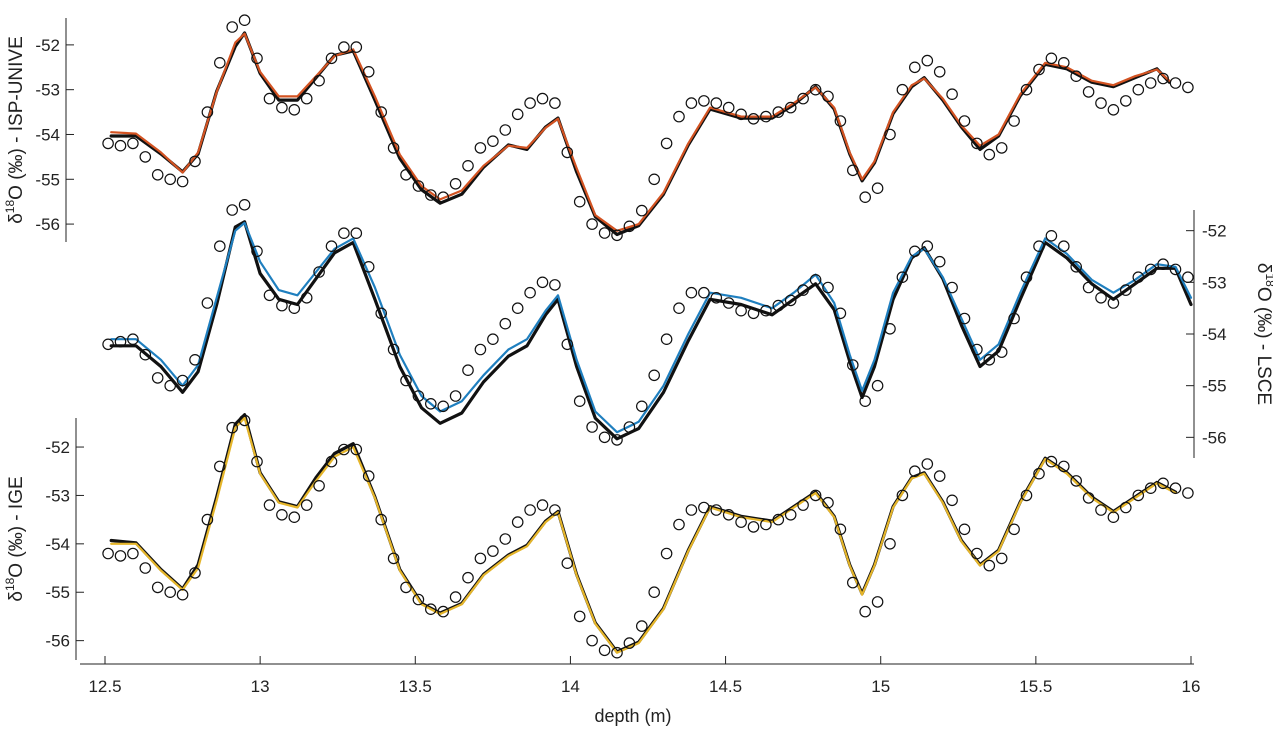 Image resolution: width=1273 pixels, height=736 pixels. What do you see at coordinates (47, 45) in the screenshot?
I see `y-tick-label: -52` at bounding box center [47, 45].